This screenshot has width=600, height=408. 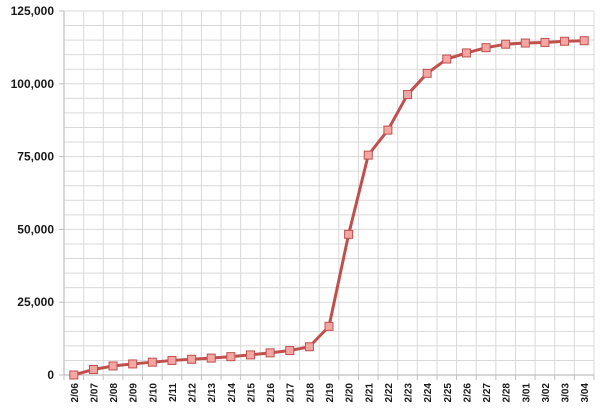 I want to click on y-tick-label: 25,000, so click(x=35, y=302).